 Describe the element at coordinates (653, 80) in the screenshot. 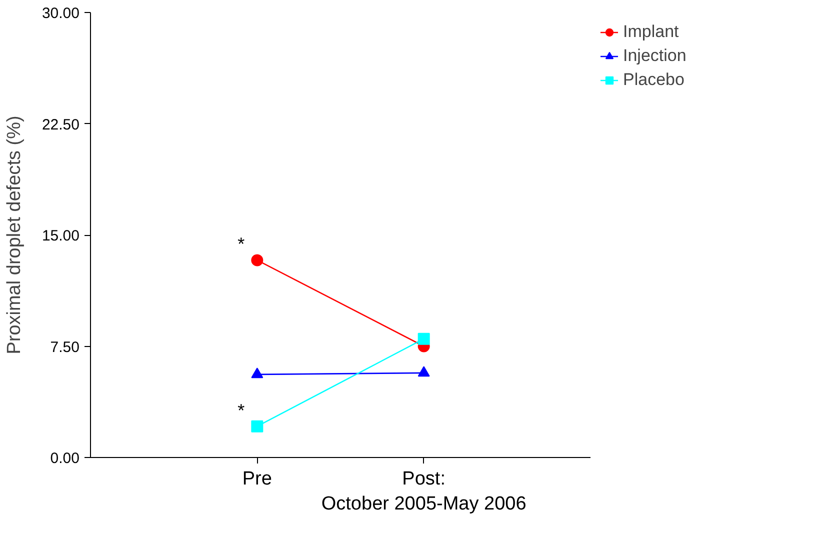

I see `legend-label: Placebo` at that location.